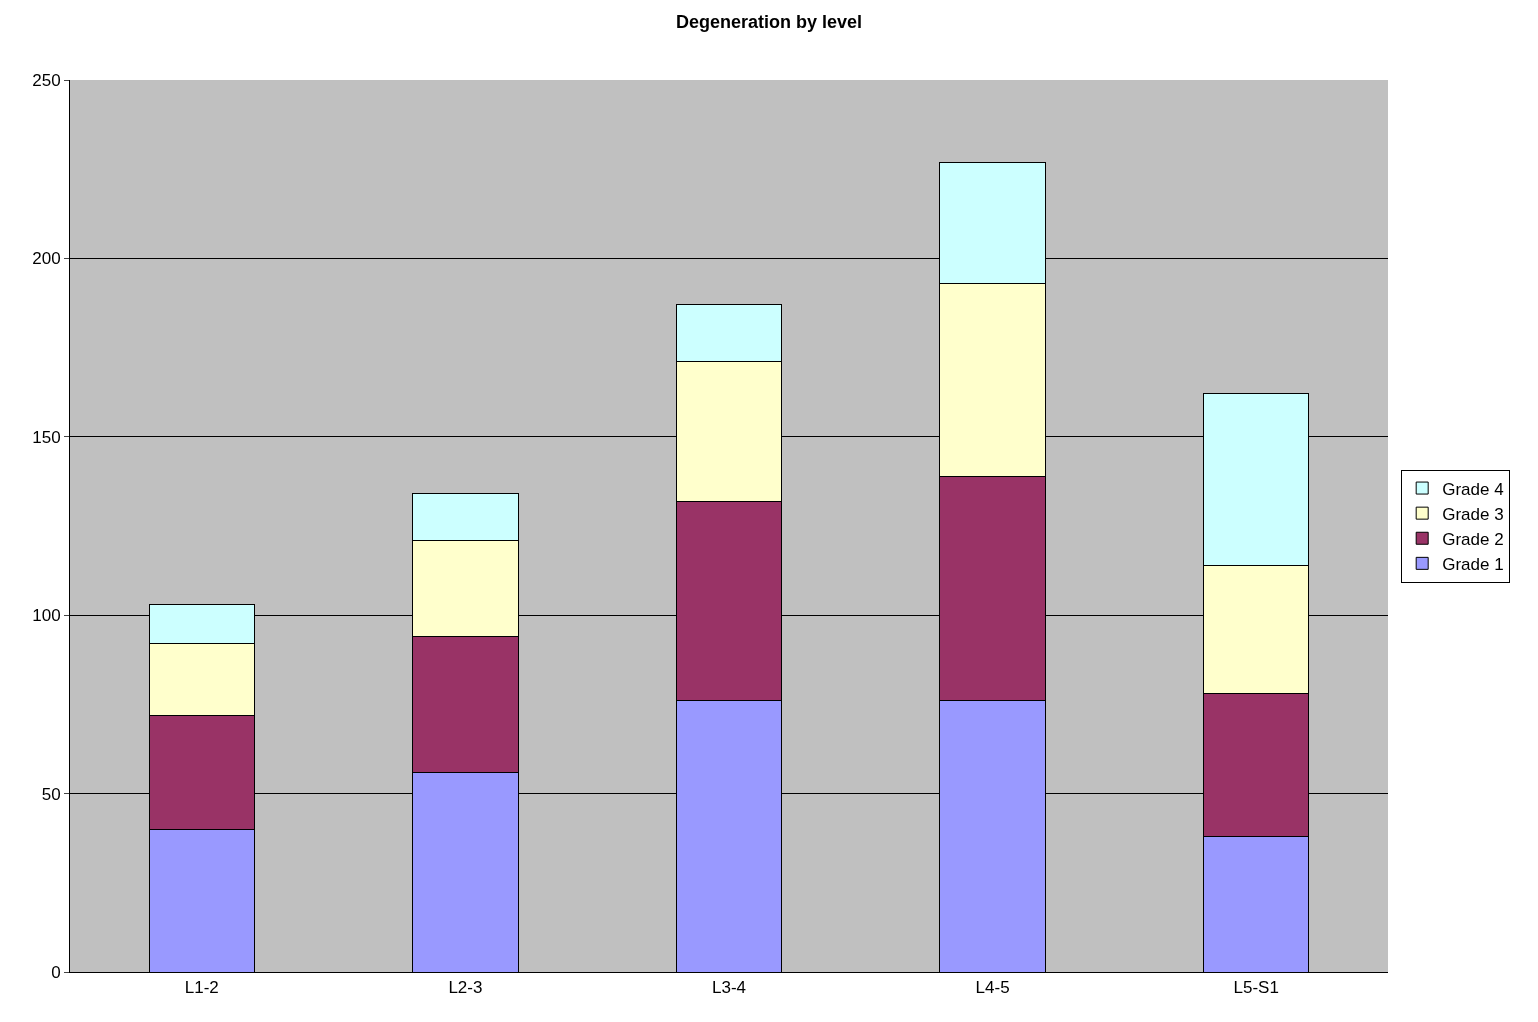 The width and height of the screenshot is (1538, 1022). Describe the element at coordinates (201, 988) in the screenshot. I see `x-tick-label: L1-2` at that location.